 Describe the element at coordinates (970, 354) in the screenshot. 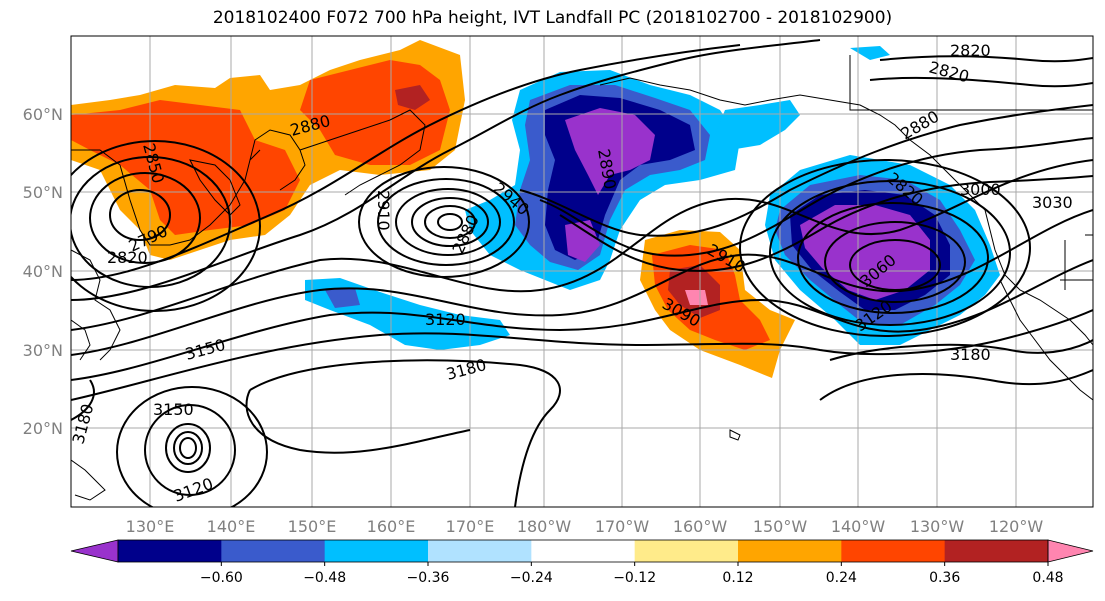

I see `contour-label: 3180` at that location.